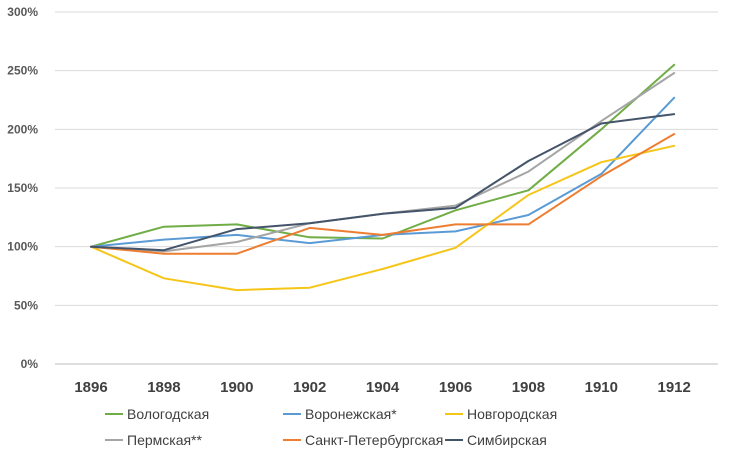 The height and width of the screenshot is (458, 730). Describe the element at coordinates (674, 387) in the screenshot. I see `x-tick-label: 1912` at that location.